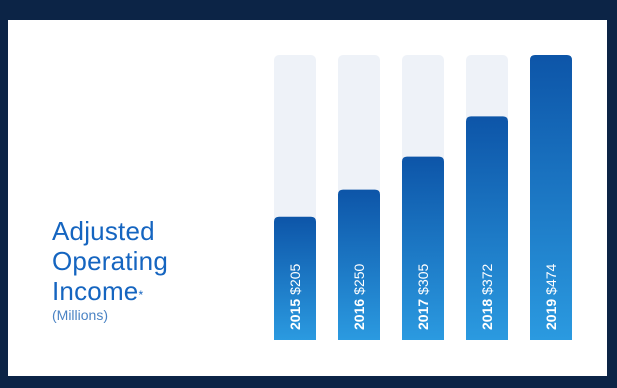 Image resolution: width=617 pixels, height=388 pixels. I want to click on data-label-2015: $205, so click(295, 278).